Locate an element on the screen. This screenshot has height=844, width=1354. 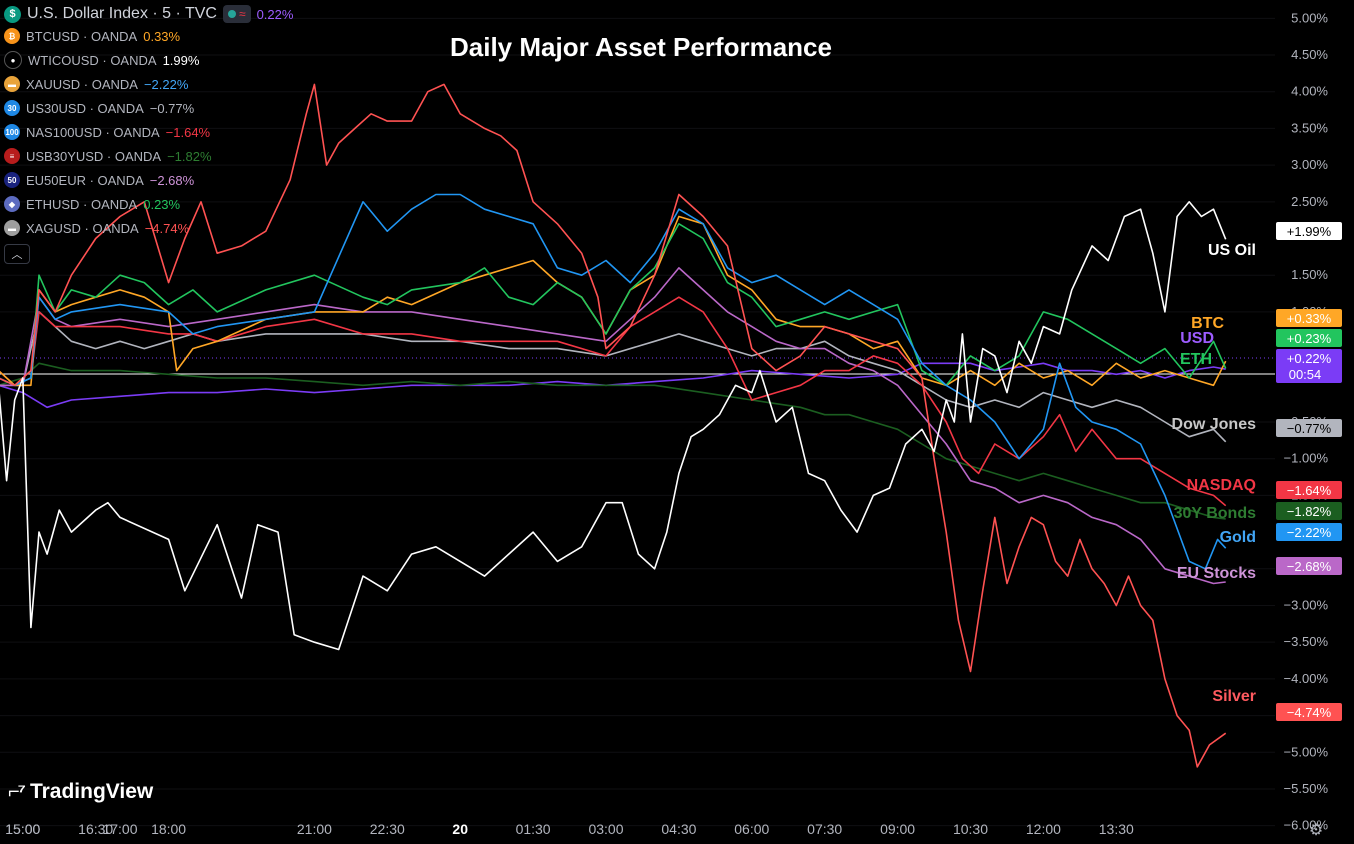
y-tick-label: −1.00% is located at coordinates (1306, 458).